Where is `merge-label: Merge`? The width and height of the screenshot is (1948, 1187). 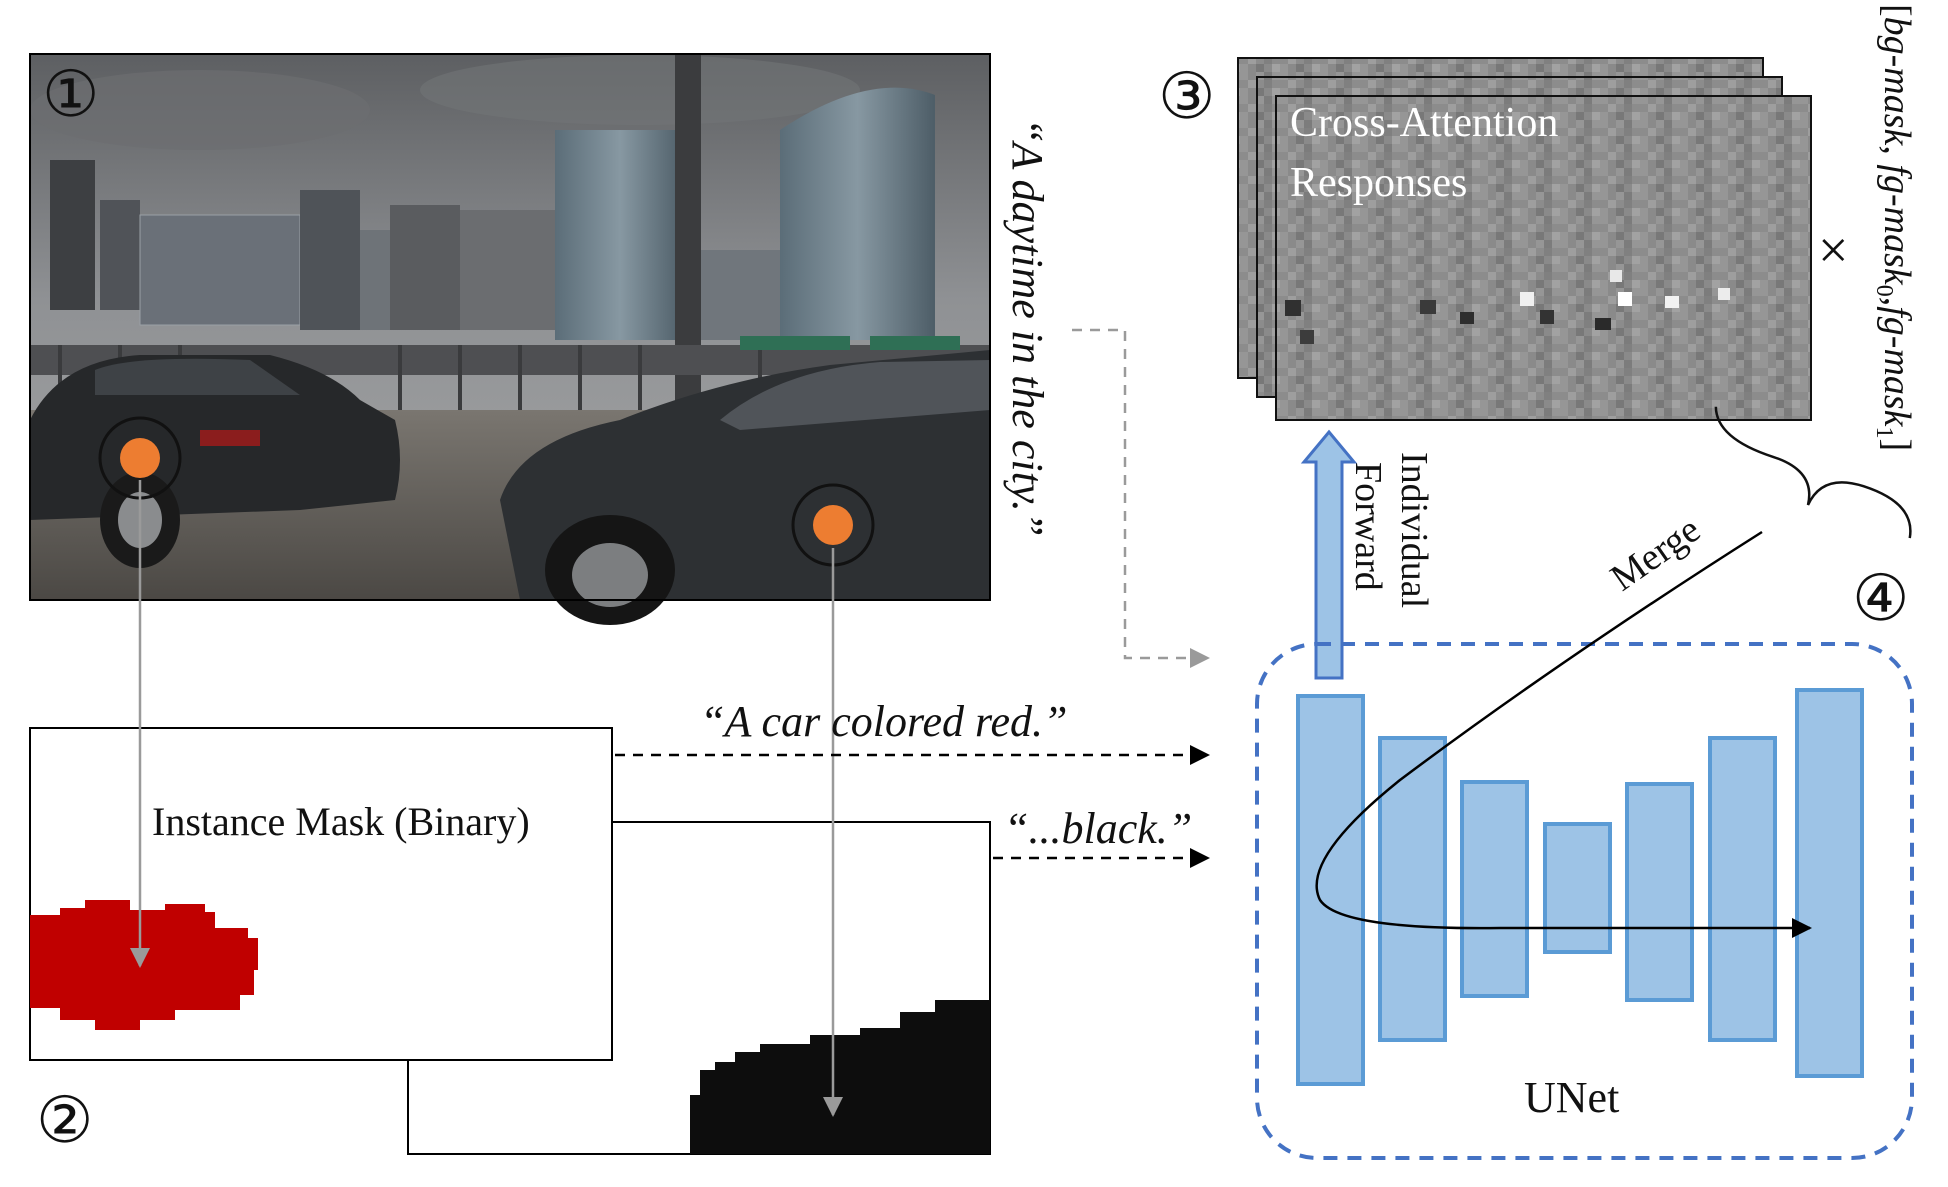
merge-label: Merge is located at coordinates (1655, 553).